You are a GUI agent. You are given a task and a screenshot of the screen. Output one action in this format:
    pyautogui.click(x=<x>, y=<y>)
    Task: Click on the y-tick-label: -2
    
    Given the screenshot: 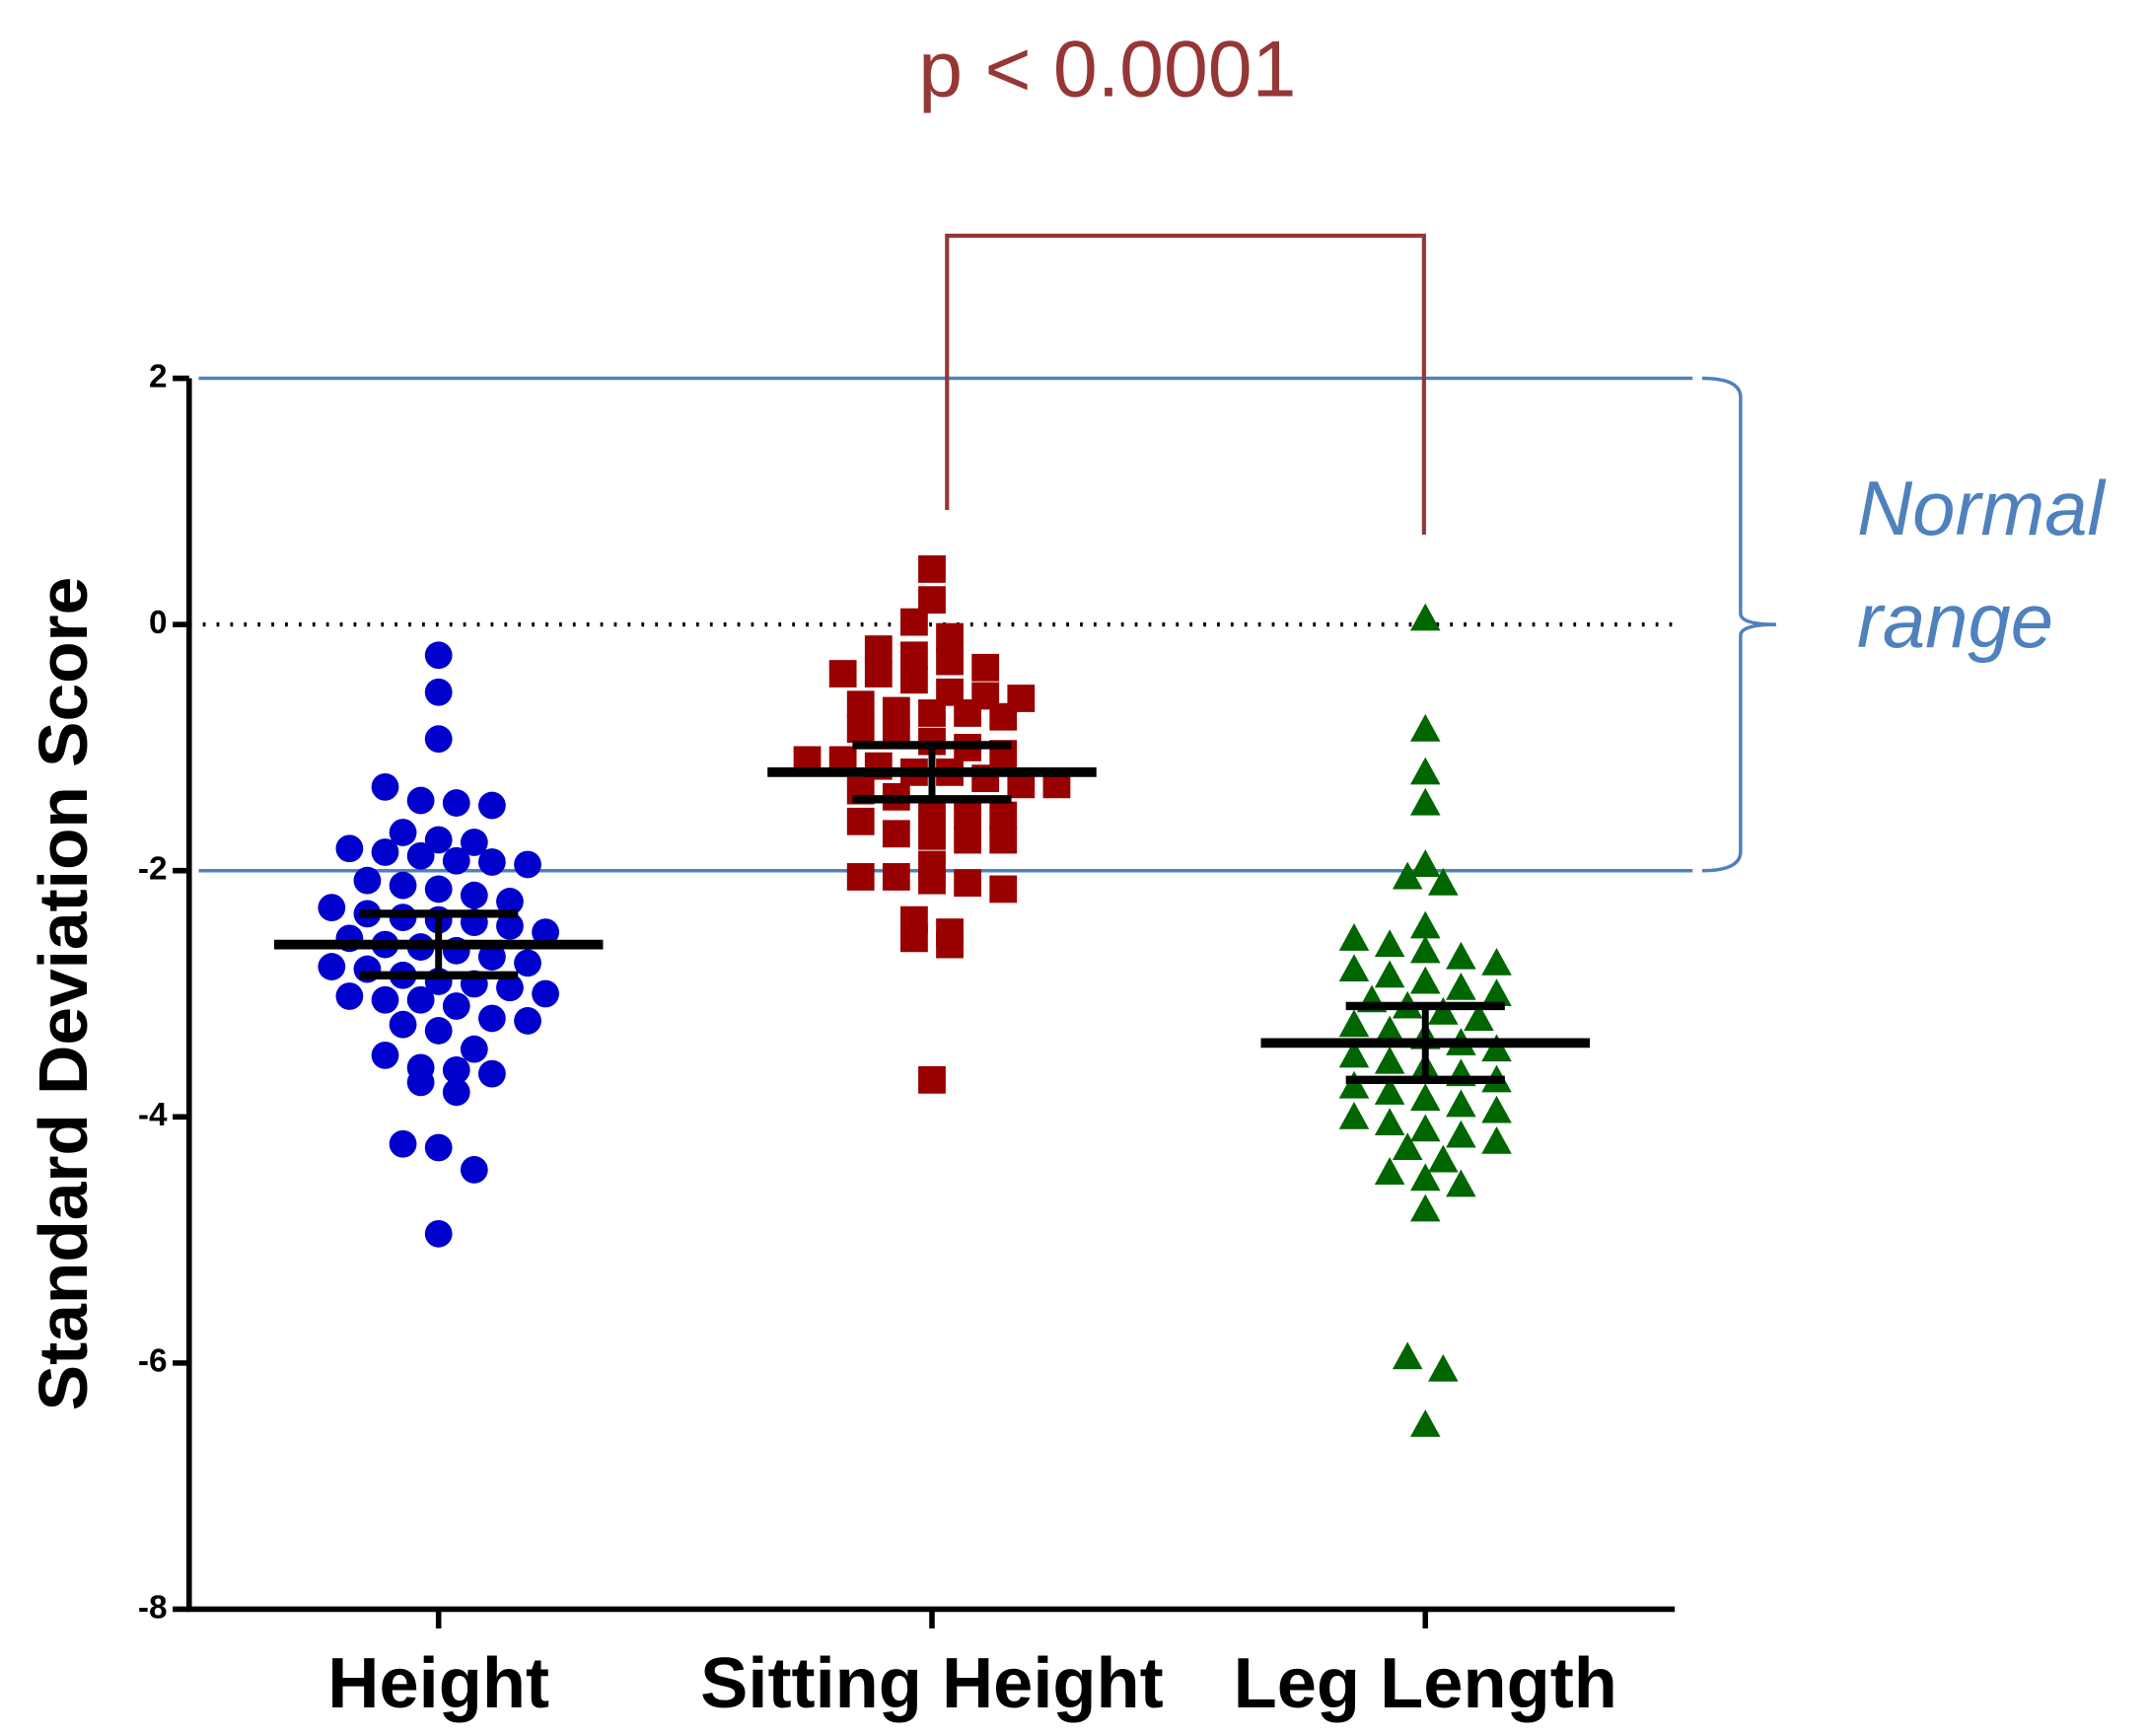 What is the action you would take?
    pyautogui.click(x=153, y=869)
    